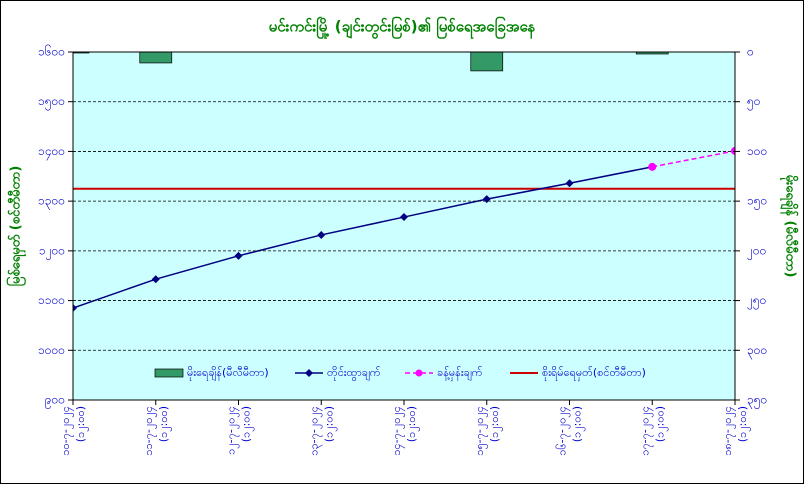 This screenshot has width=805, height=485. Describe the element at coordinates (645, 431) in the screenshot. I see `x-tick-label: ၁၇-၇-၂၀၂၄` at that location.